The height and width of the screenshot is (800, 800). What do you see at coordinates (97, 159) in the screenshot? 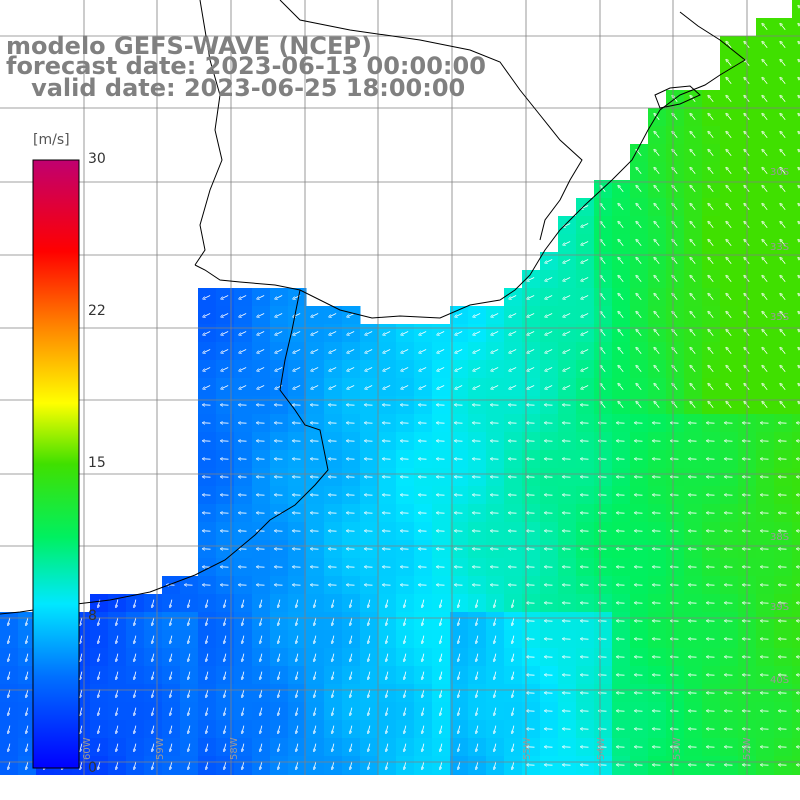
I see `colorbar-label-30: 30` at bounding box center [97, 159].